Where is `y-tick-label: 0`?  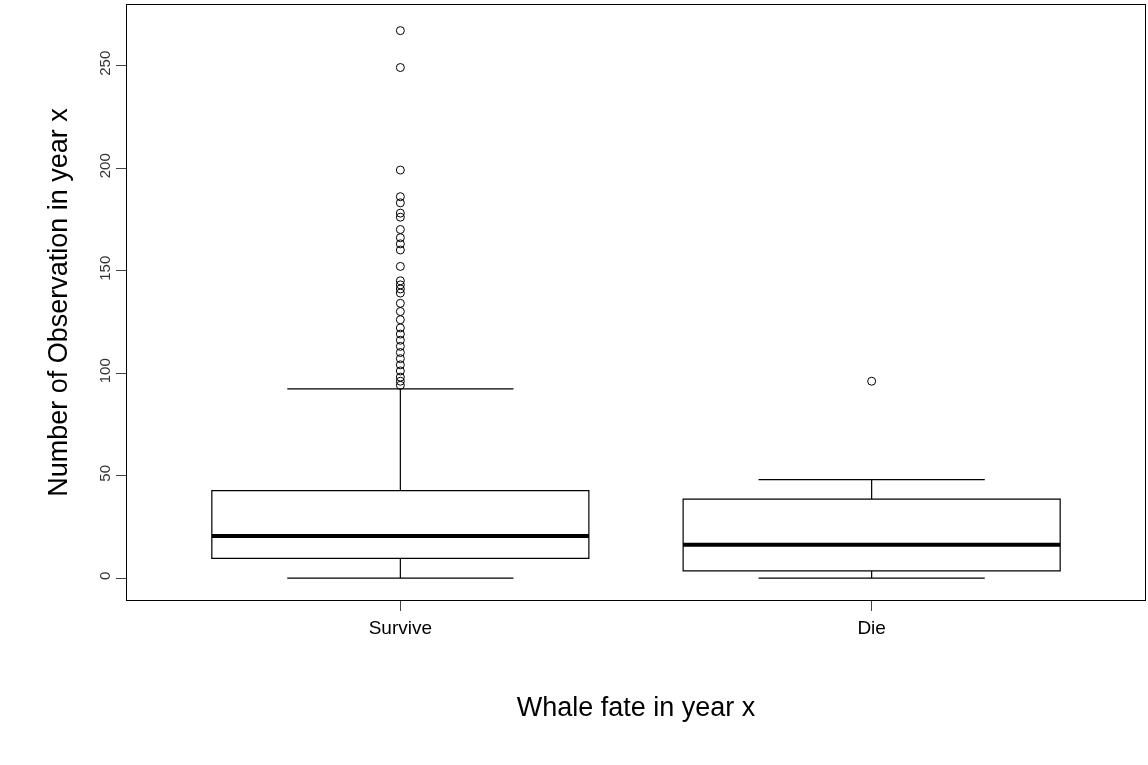
y-tick-label: 0 is located at coordinates (104, 575).